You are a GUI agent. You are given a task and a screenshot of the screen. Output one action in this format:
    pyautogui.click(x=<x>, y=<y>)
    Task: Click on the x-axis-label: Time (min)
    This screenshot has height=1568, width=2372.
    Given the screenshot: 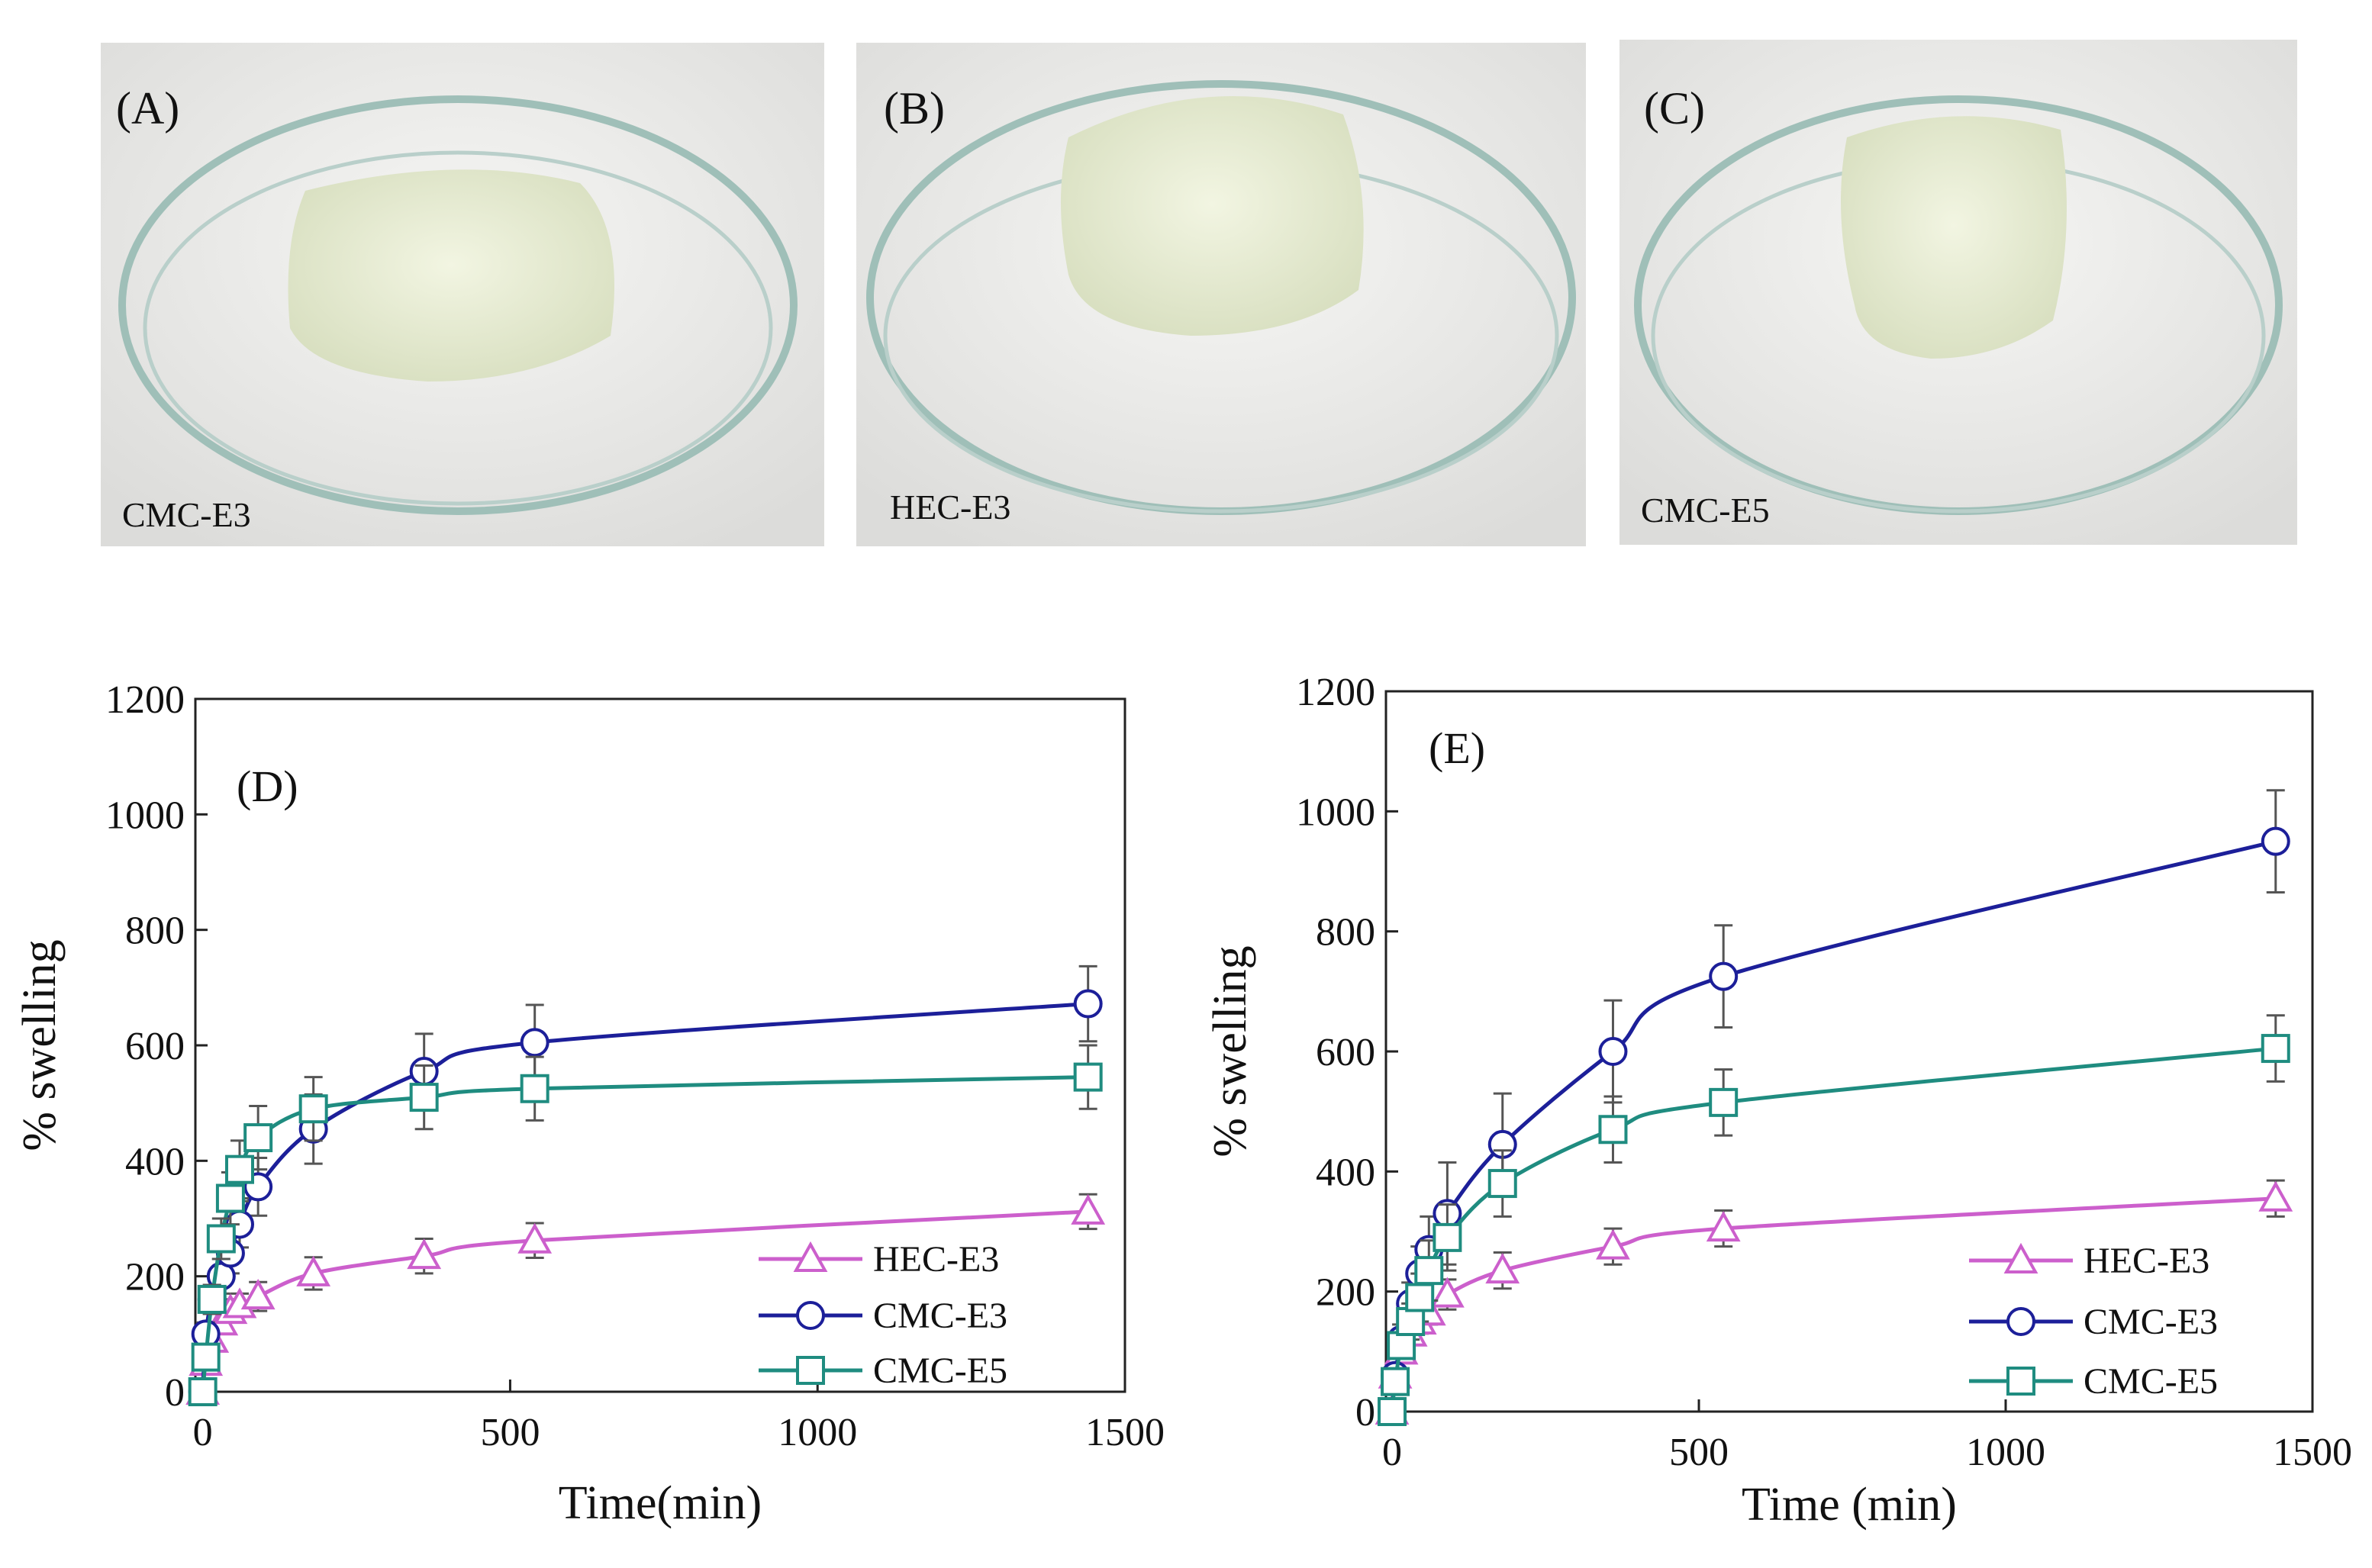 What is the action you would take?
    pyautogui.click(x=1849, y=1505)
    